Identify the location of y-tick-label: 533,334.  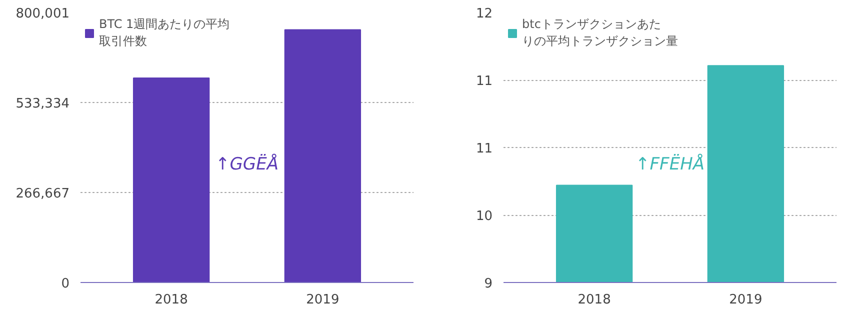
(43, 104).